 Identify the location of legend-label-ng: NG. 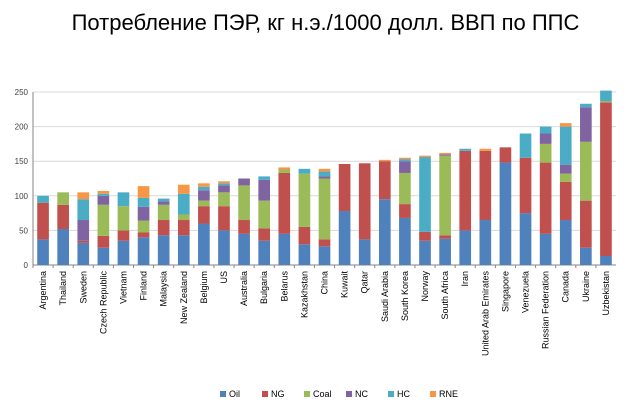
(278, 394).